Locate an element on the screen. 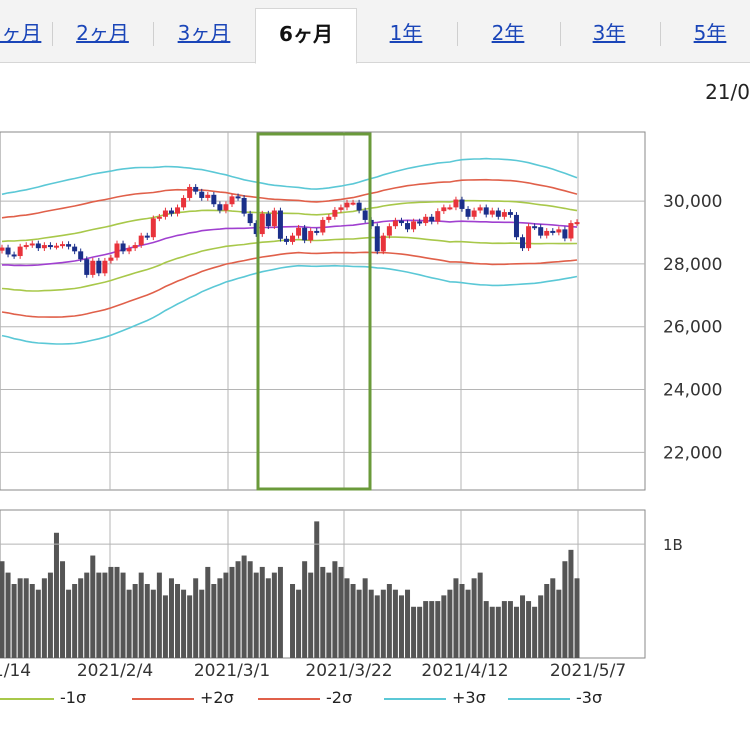 This screenshot has height=754, width=750. minus3-sigma-line is located at coordinates (289, 304).